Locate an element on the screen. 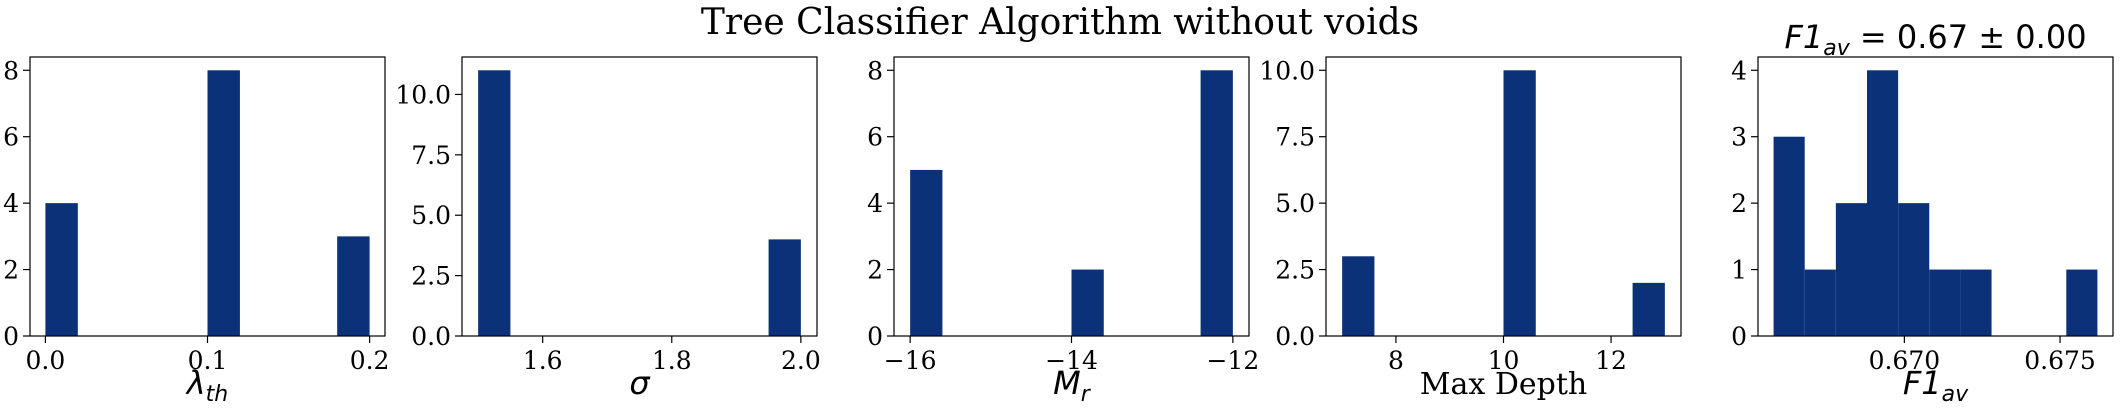 The width and height of the screenshot is (2120, 410). x-tick-label: 12 is located at coordinates (1611, 360).